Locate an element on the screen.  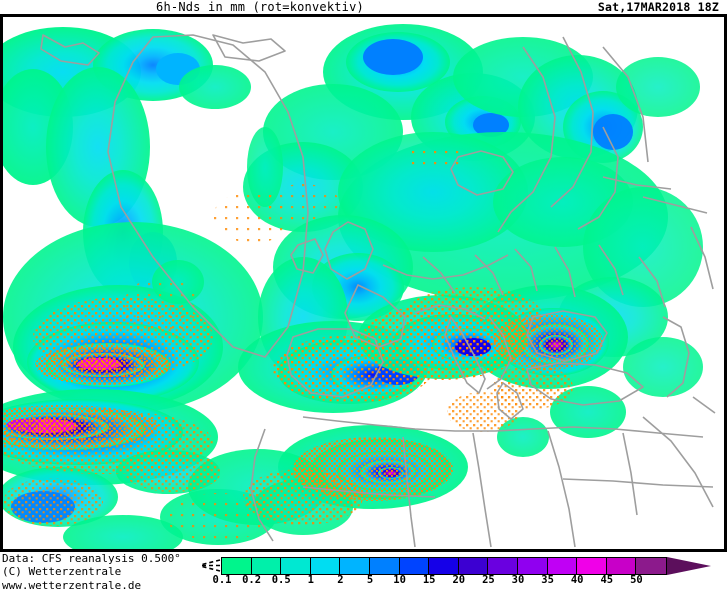
colorbar-tick: 20 is located at coordinates (459, 580).